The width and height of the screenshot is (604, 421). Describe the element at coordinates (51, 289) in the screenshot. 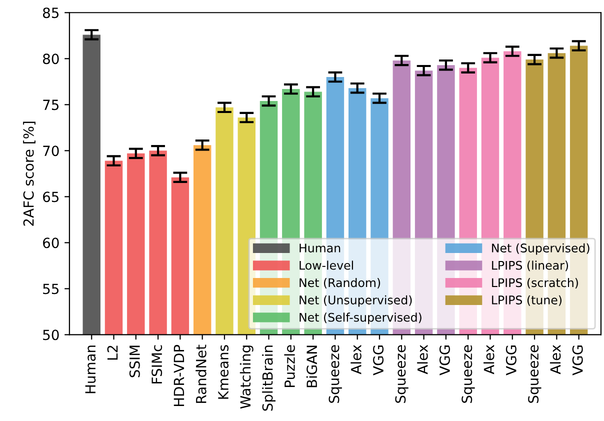

I see `y-tick-label: 55` at that location.